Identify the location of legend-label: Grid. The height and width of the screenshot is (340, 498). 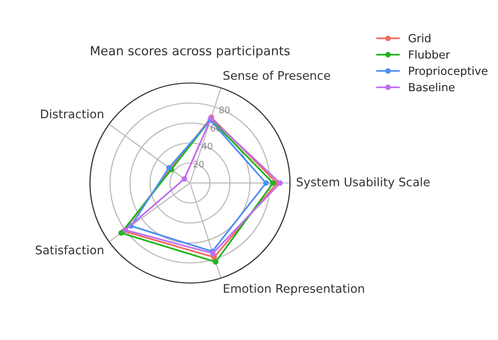
(419, 38).